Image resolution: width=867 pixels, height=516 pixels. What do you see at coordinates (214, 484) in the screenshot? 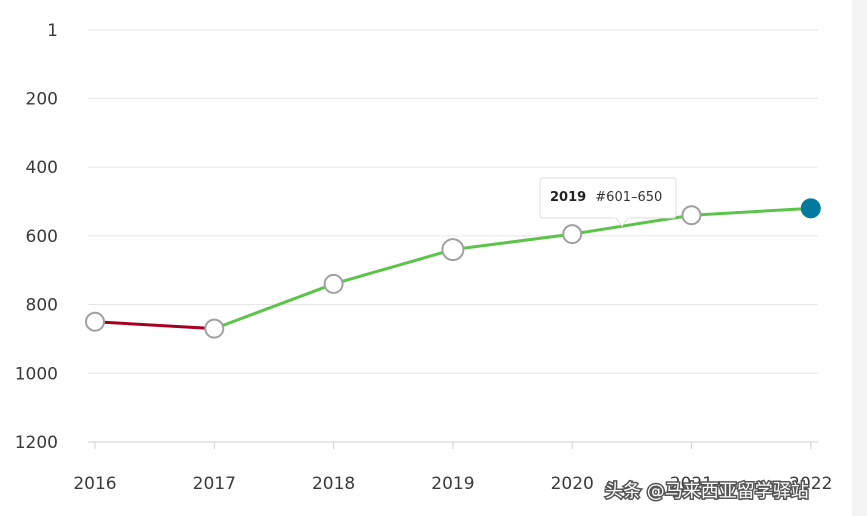
I see `x-tick-label: 2017` at bounding box center [214, 484].